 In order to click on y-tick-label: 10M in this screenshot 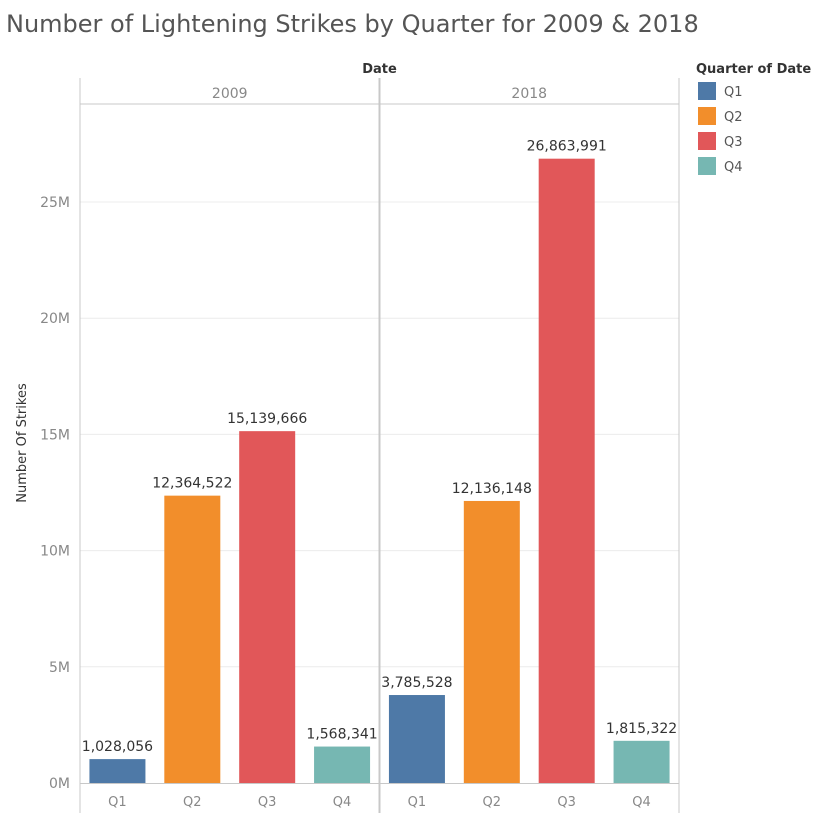, I will do `click(55, 552)`.